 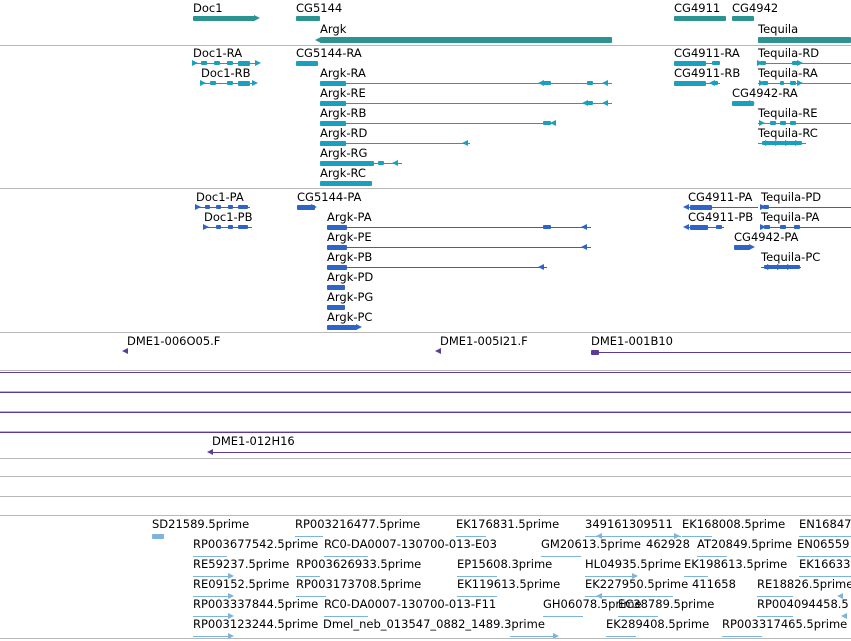 What do you see at coordinates (410, 544) in the screenshot?
I see `est-label: RC0-DA0007-130700-013-E03` at bounding box center [410, 544].